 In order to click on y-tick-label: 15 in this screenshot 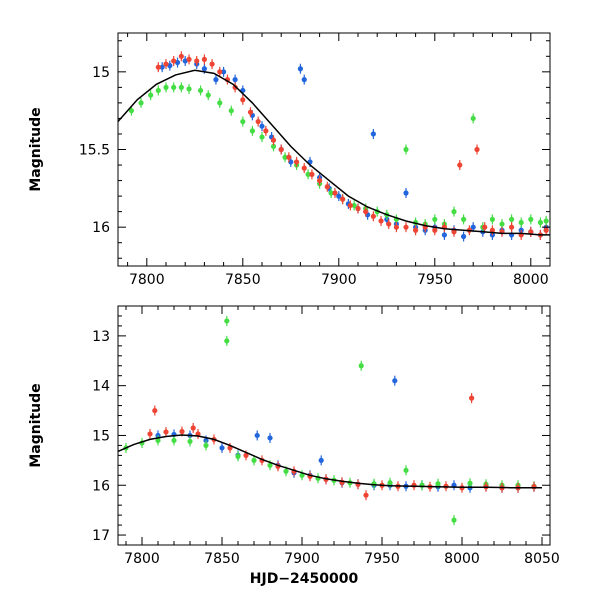, I will do `click(101, 436)`.